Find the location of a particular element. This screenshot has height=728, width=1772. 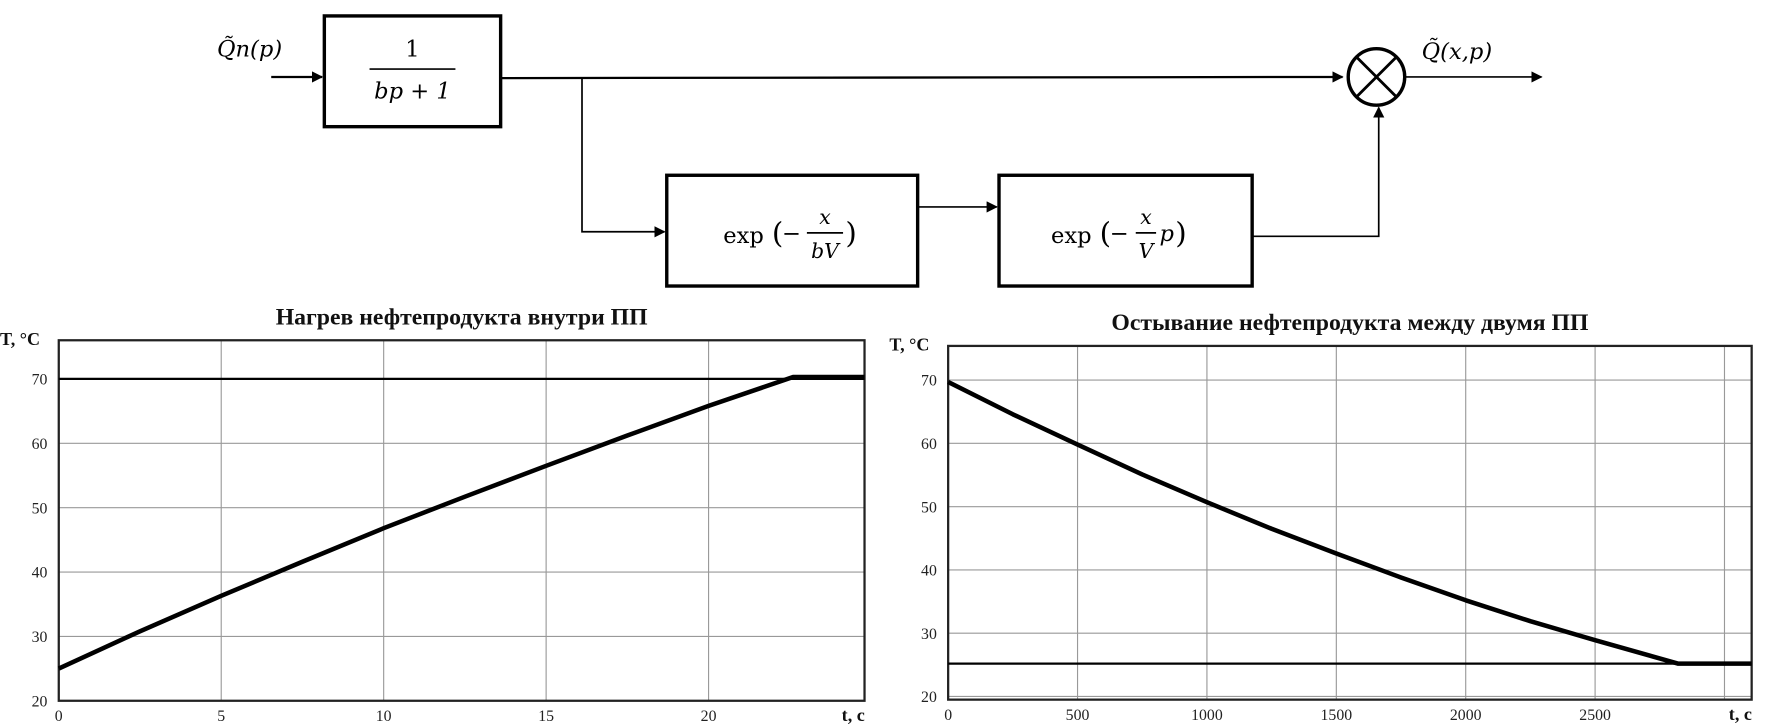

block3-minus: − is located at coordinates (1119, 234).